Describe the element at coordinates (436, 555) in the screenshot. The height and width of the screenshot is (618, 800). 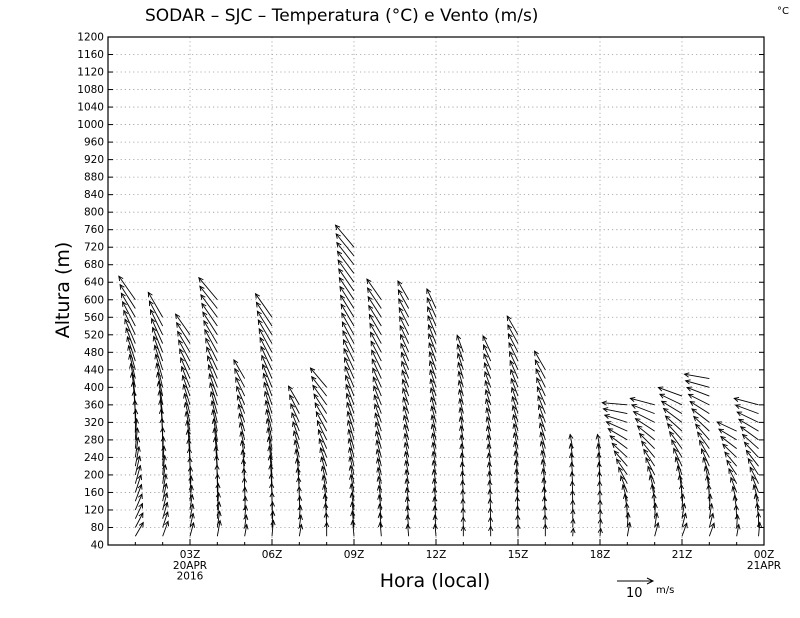
I see `x-tick-label: 12Z` at that location.